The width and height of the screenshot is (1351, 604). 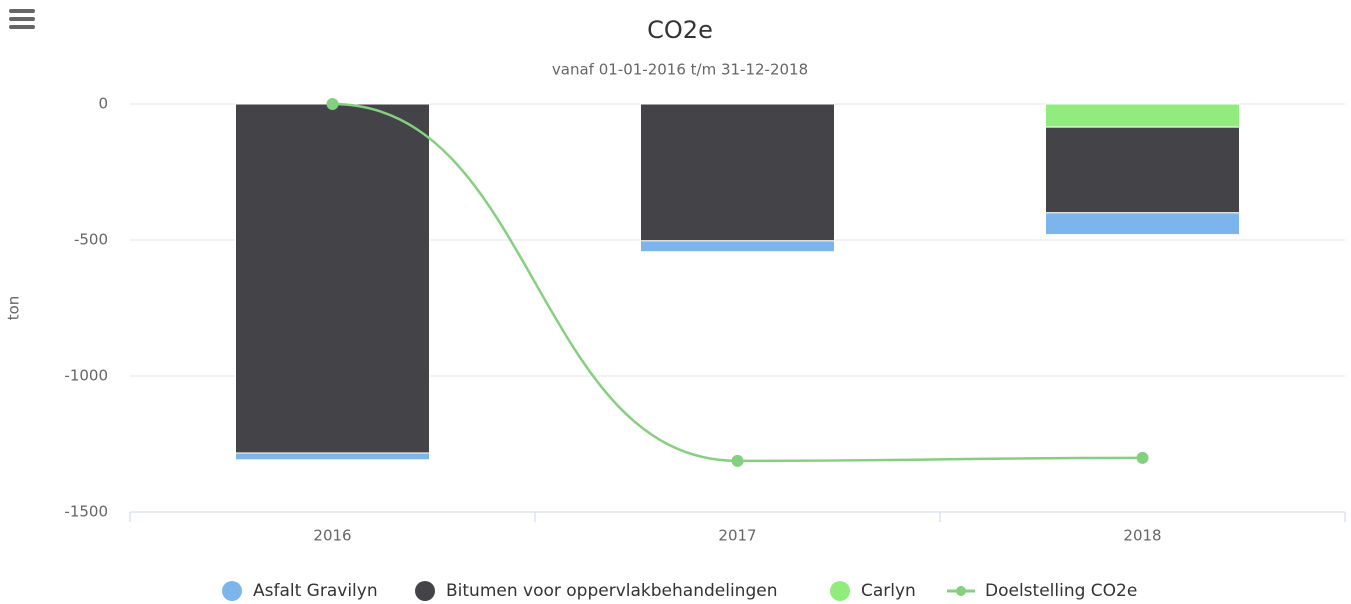 I want to click on x-tick-label: 2016, so click(x=332, y=536).